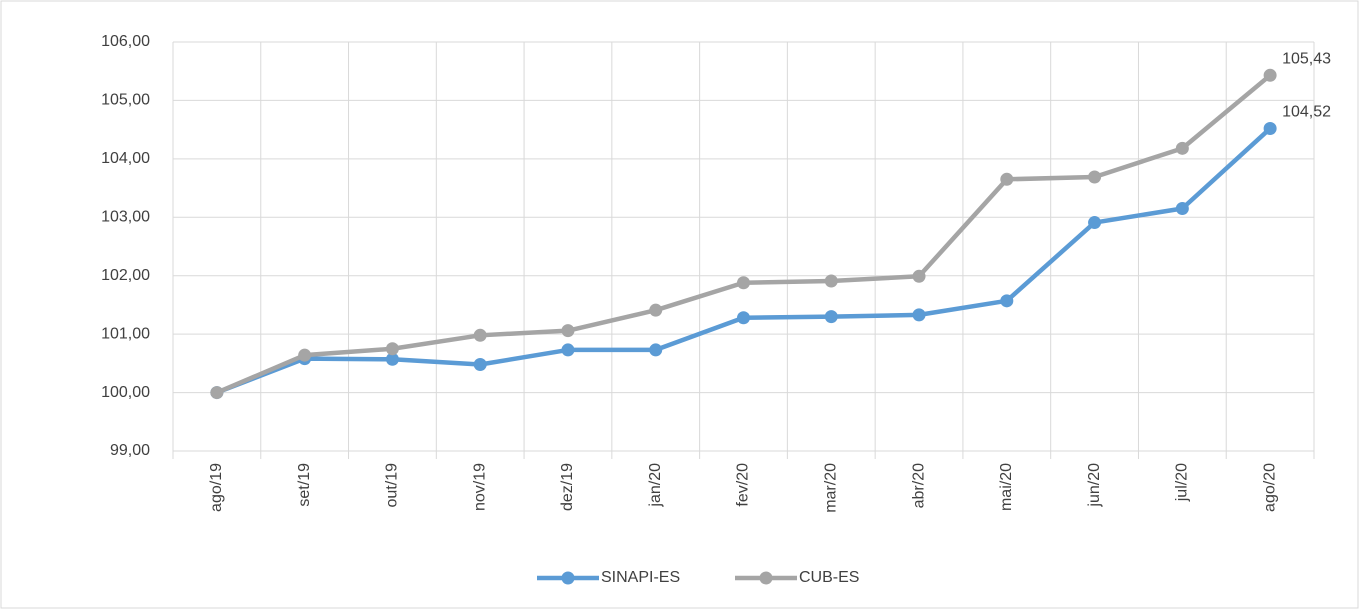  What do you see at coordinates (125, 392) in the screenshot?
I see `y-tick-label: 100,00` at bounding box center [125, 392].